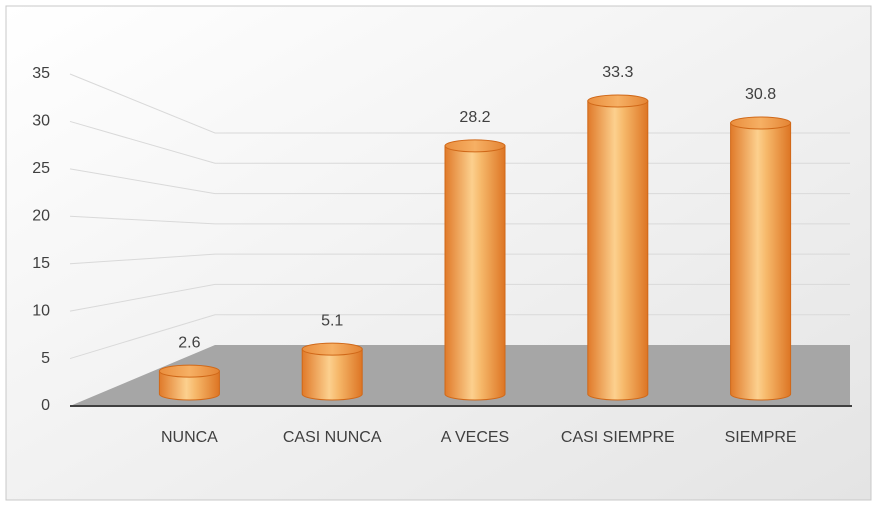  What do you see at coordinates (760, 94) in the screenshot?
I see `data-label: 30.8` at bounding box center [760, 94].